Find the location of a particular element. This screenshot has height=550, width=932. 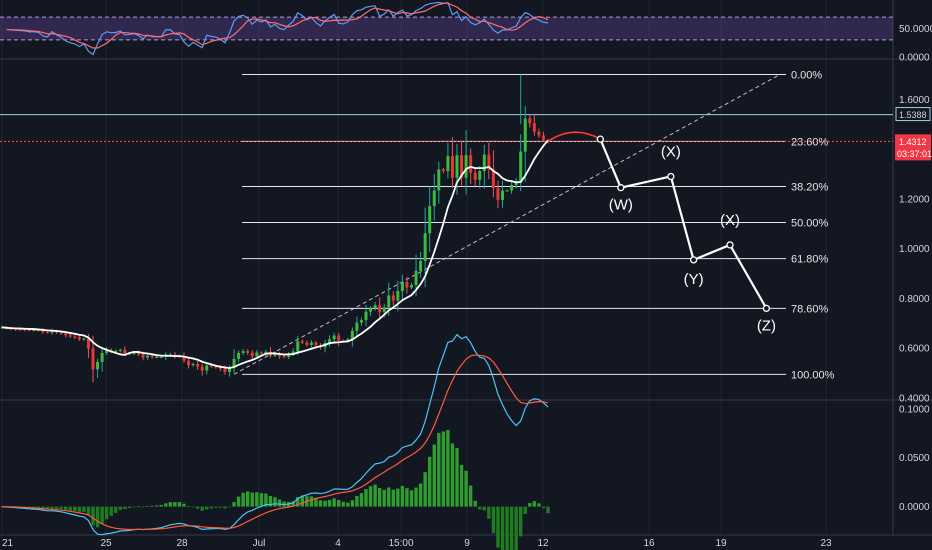

macd-axis-tick: 0.1000 is located at coordinates (914, 409).